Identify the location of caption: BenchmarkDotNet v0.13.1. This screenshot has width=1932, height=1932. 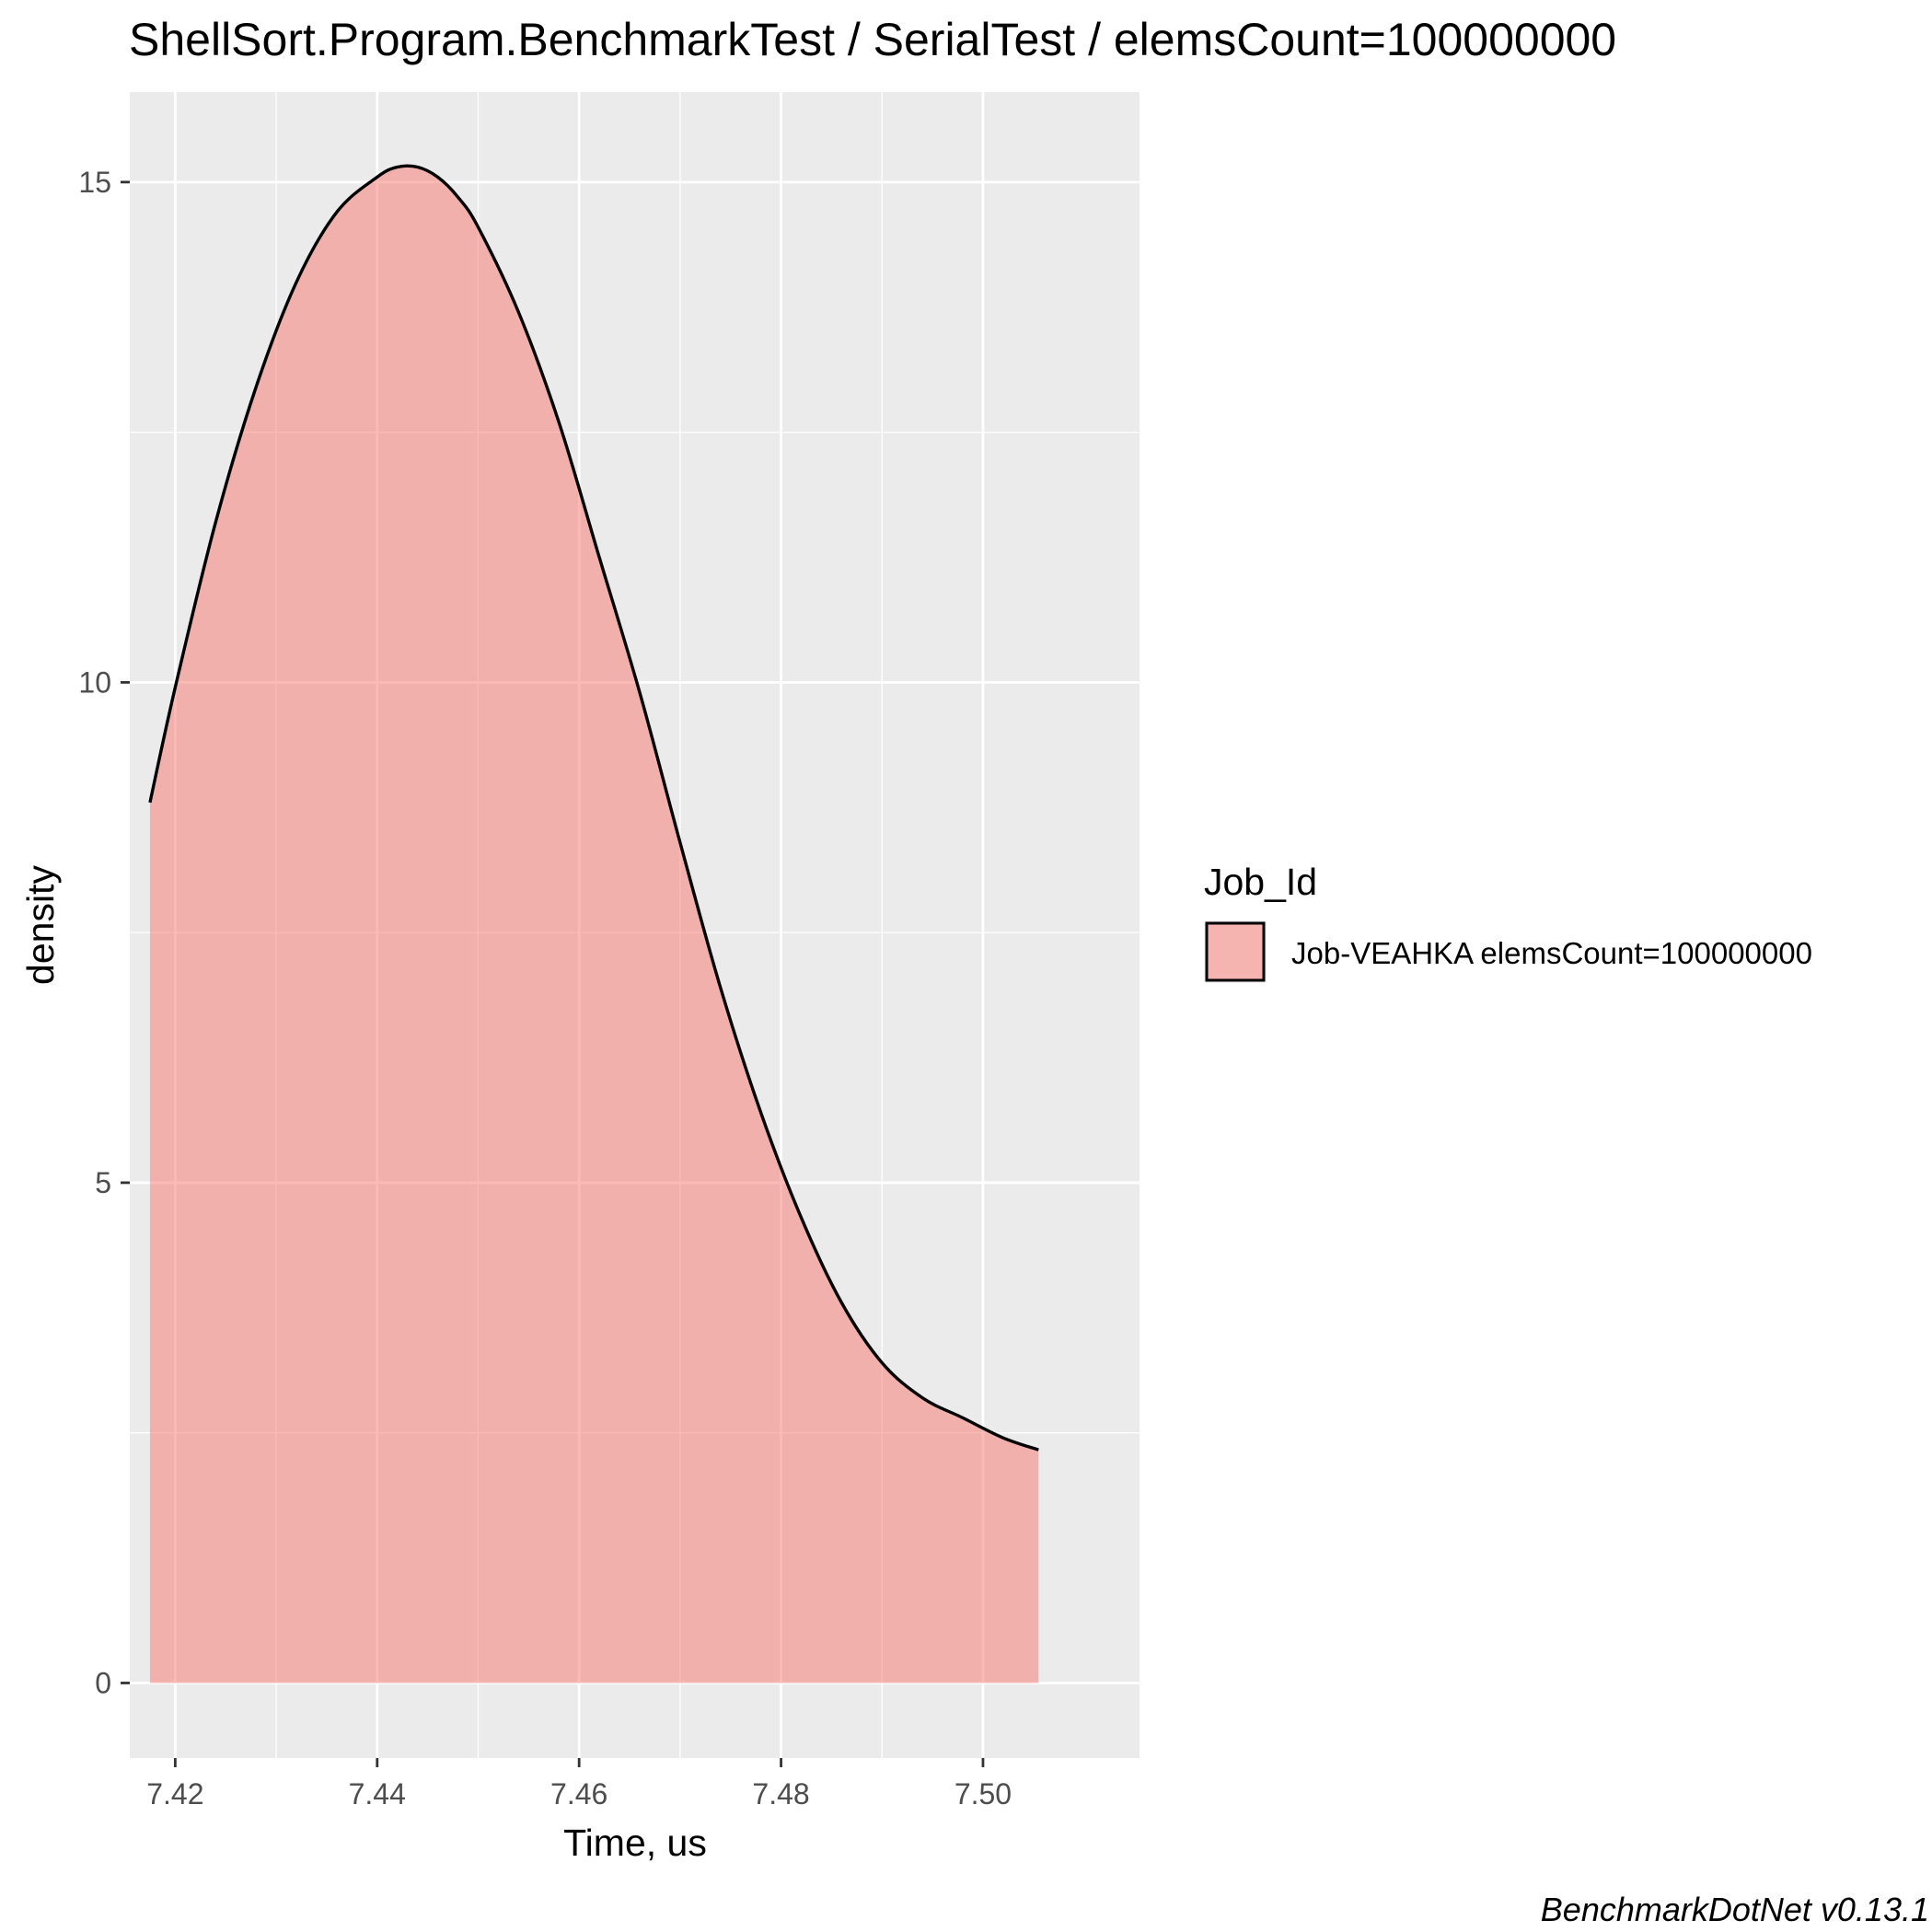
(1735, 1910).